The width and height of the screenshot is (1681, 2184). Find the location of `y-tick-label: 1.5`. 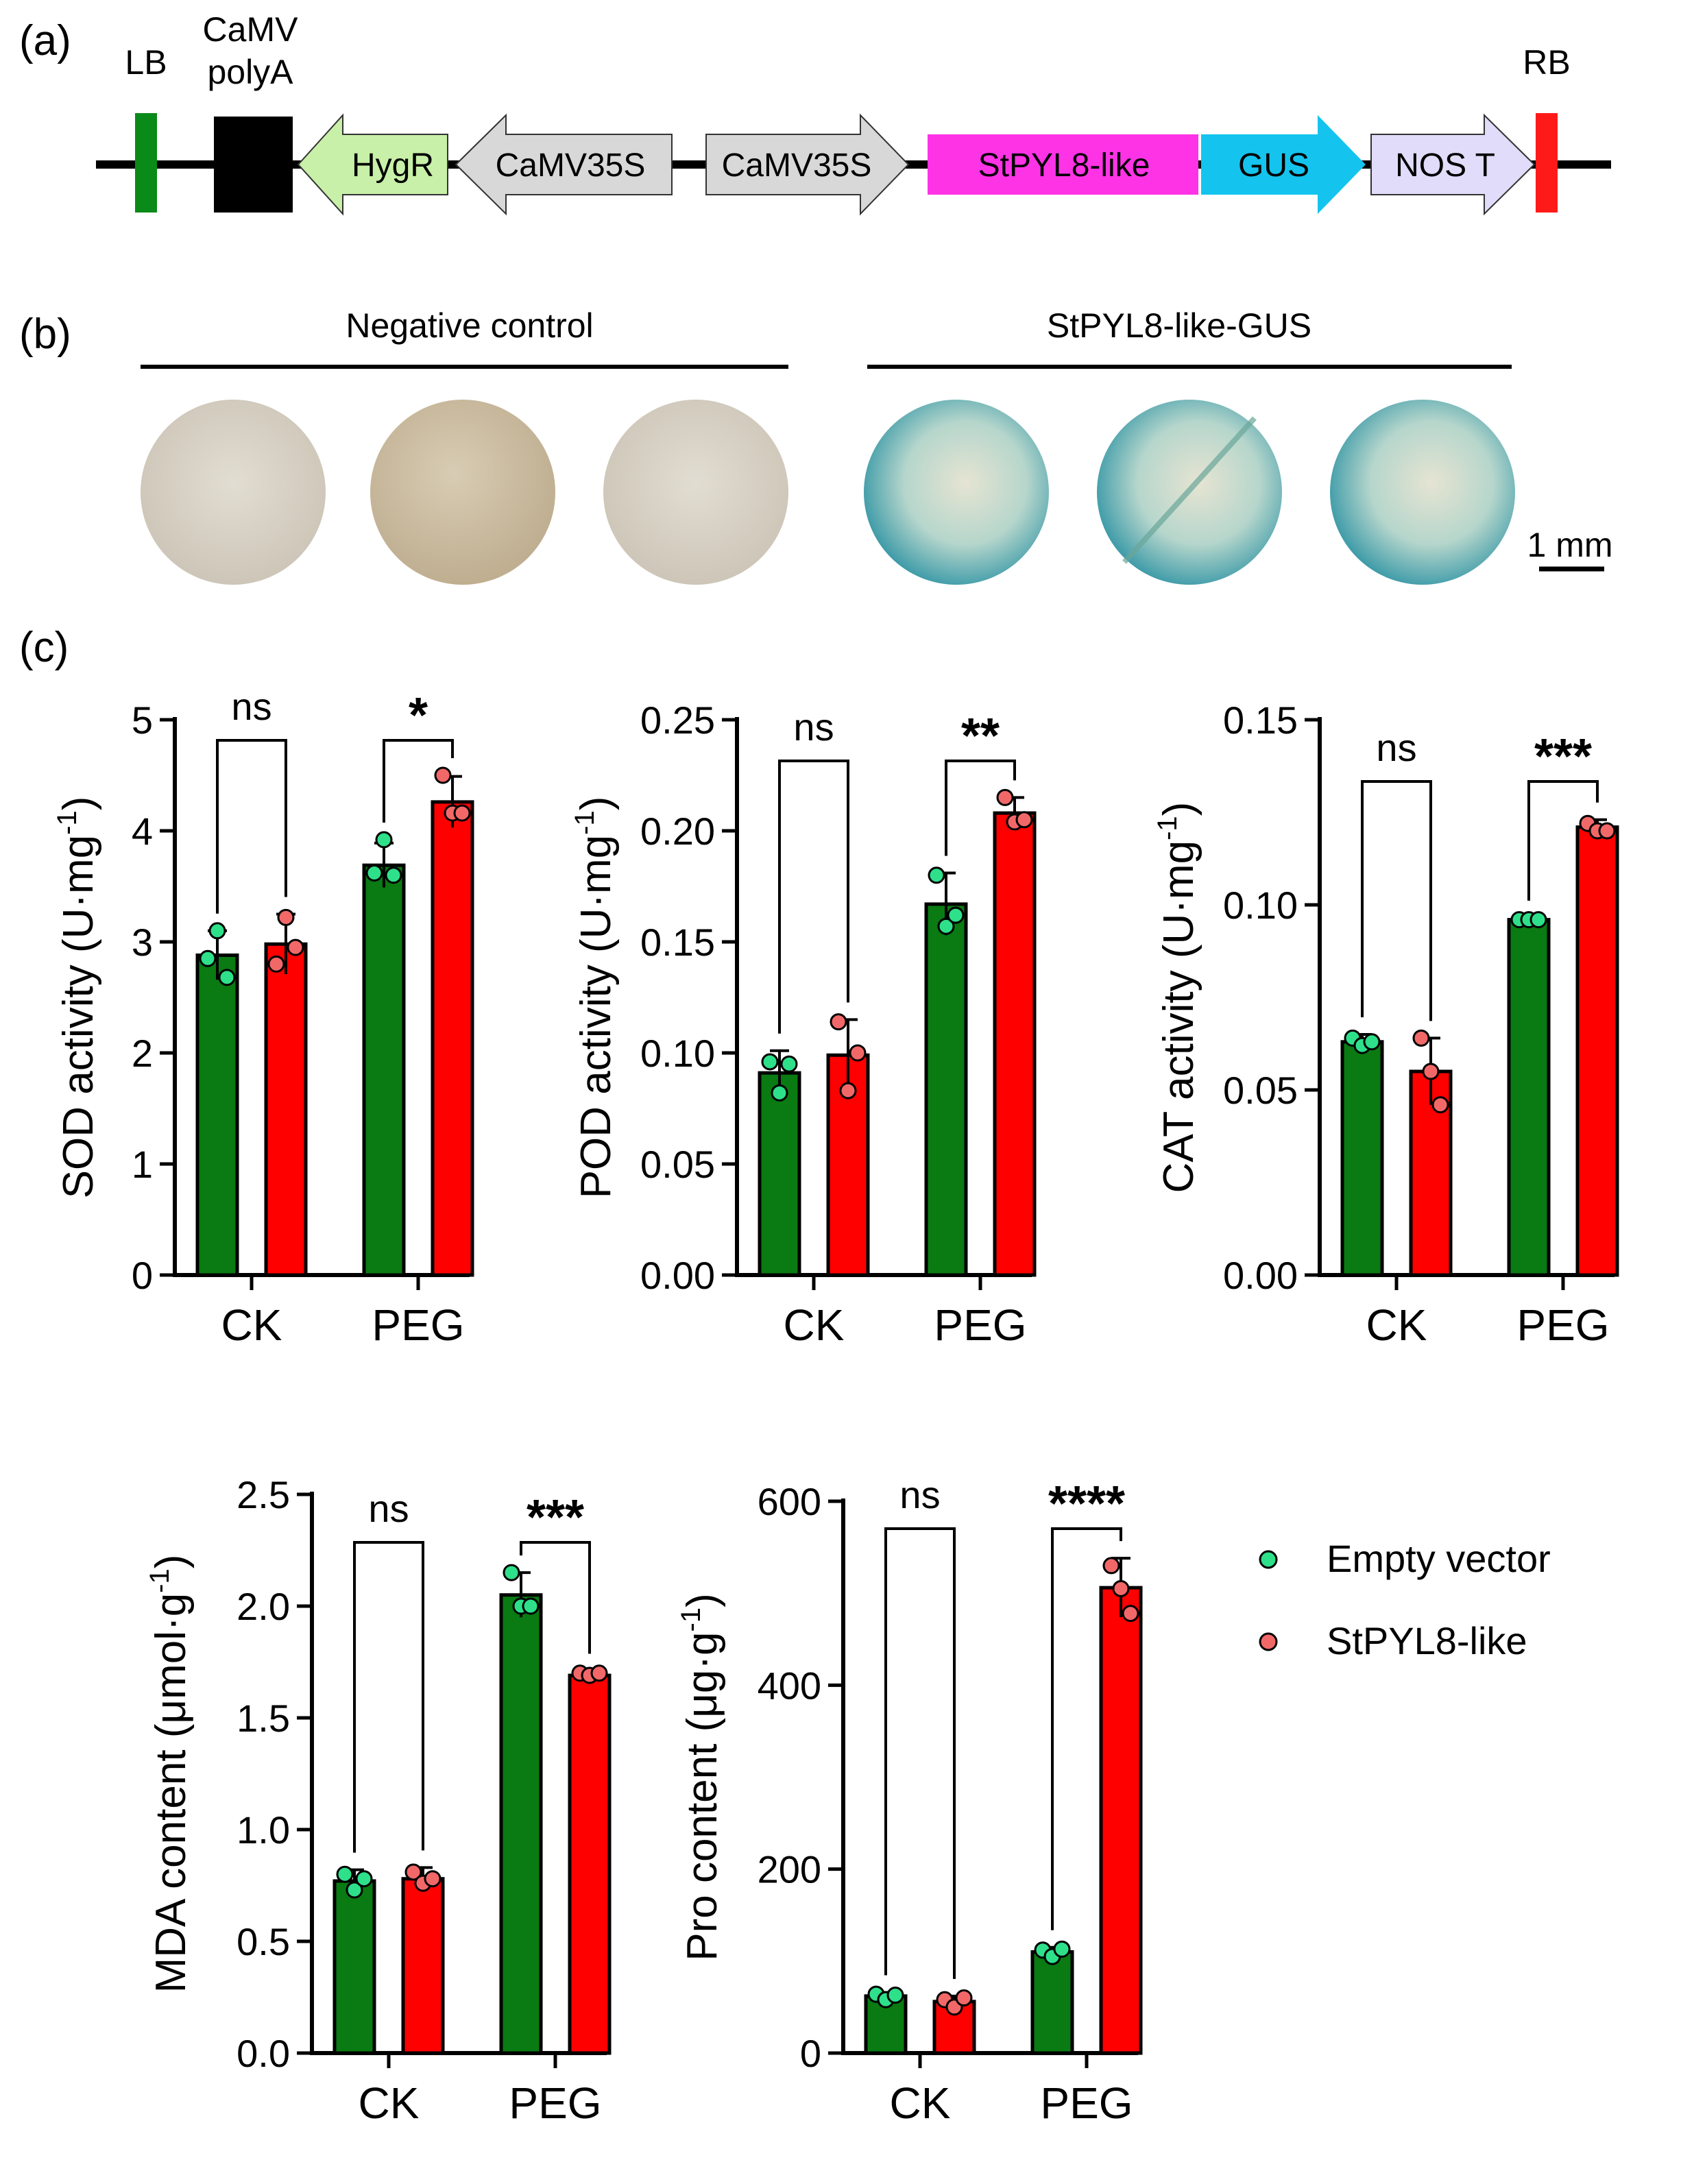

y-tick-label: 1.5 is located at coordinates (264, 1719).